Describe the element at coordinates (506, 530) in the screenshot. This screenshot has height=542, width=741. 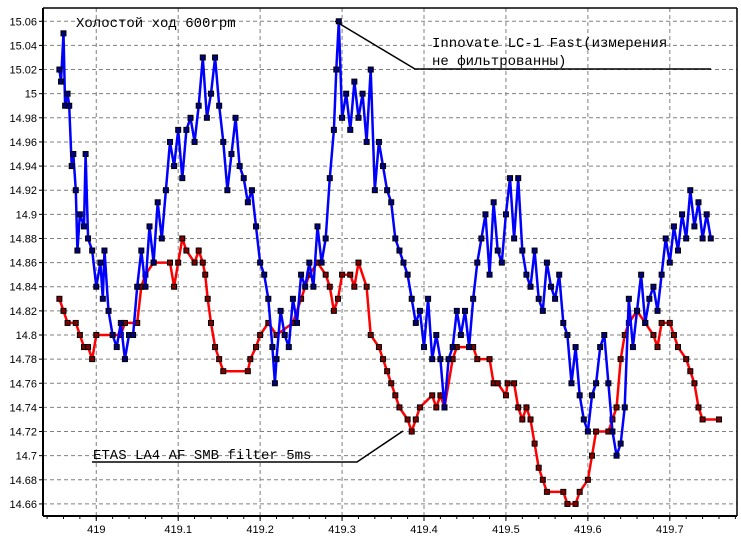
I see `x-tick-label: 419.5` at that location.